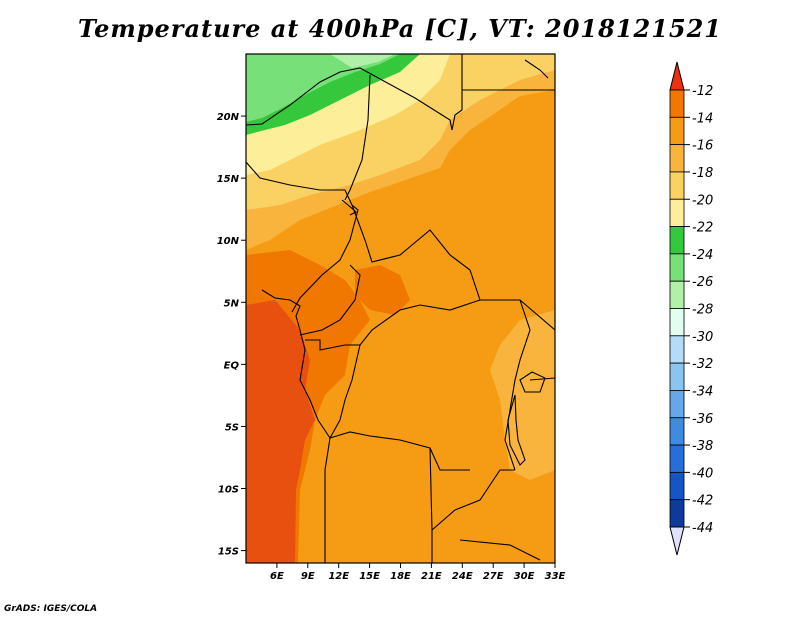 The height and width of the screenshot is (618, 800). What do you see at coordinates (516, 430) in the screenshot?
I see `lake-tanganyika` at bounding box center [516, 430].